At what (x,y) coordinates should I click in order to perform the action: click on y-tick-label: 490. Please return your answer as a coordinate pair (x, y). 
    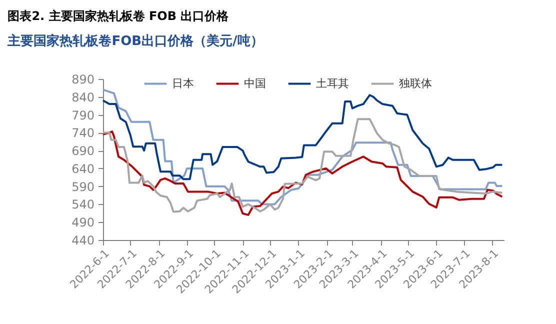
    Looking at the image, I should click on (83, 223).